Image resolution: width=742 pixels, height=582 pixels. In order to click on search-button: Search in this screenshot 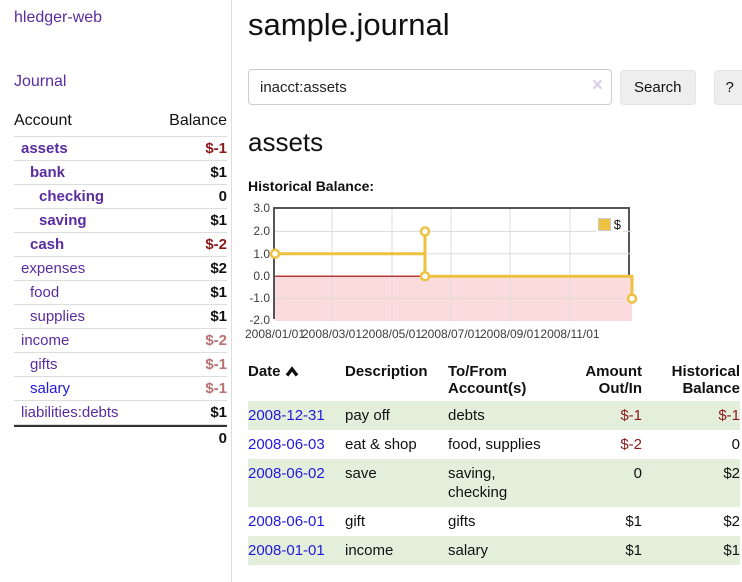, I will do `click(658, 87)`.